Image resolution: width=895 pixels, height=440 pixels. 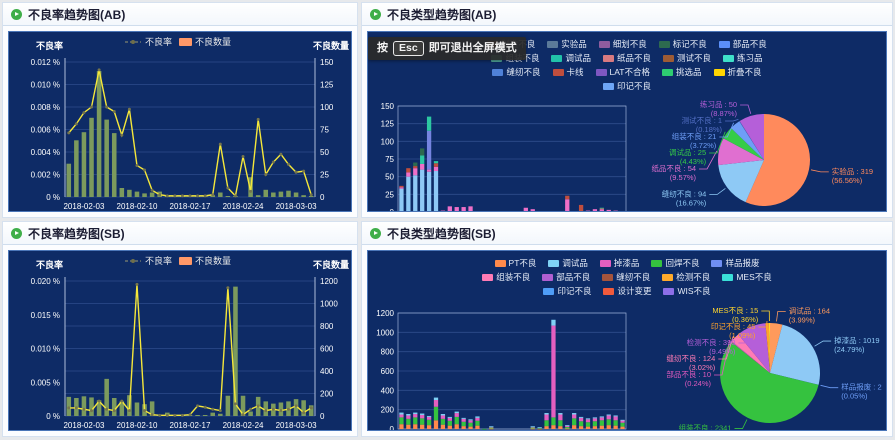 I want to click on svg-text:MES不良 : 15(0.36%): MES不良 : 15 (0.36%), so click(x=735, y=314).